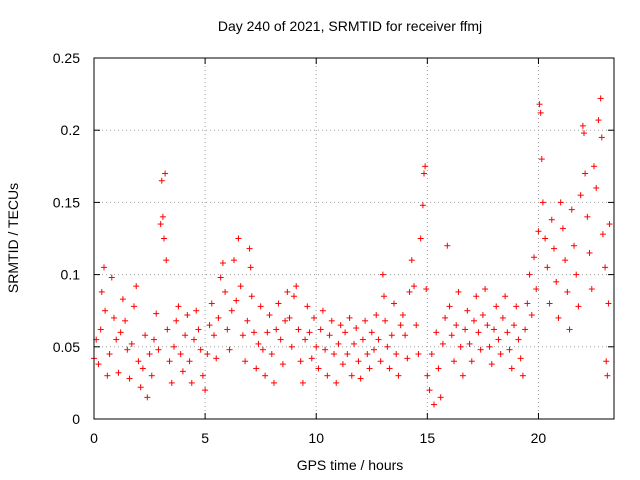  What do you see at coordinates (66, 347) in the screenshot?
I see `y-tick-label: 0.05` at bounding box center [66, 347].